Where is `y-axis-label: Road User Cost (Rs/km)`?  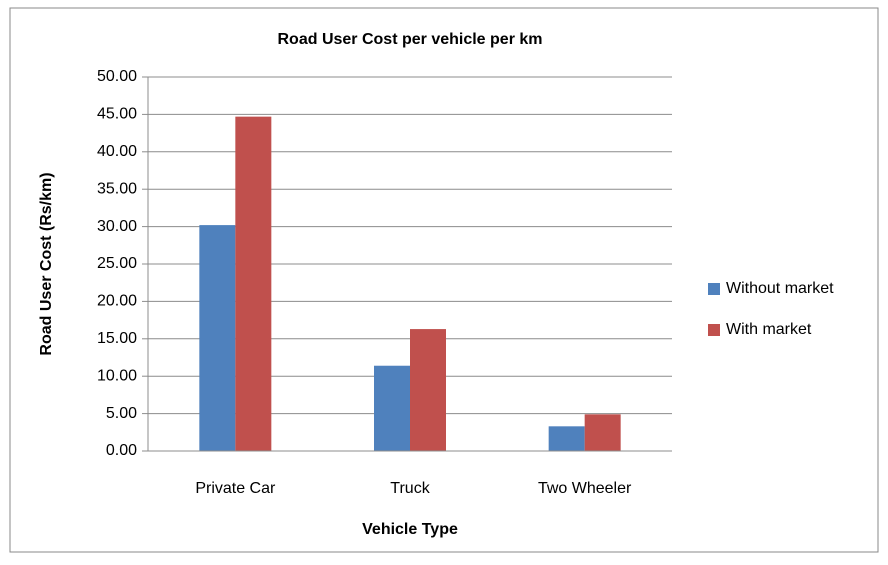 y-axis-label: Road User Cost (Rs/km) is located at coordinates (46, 263).